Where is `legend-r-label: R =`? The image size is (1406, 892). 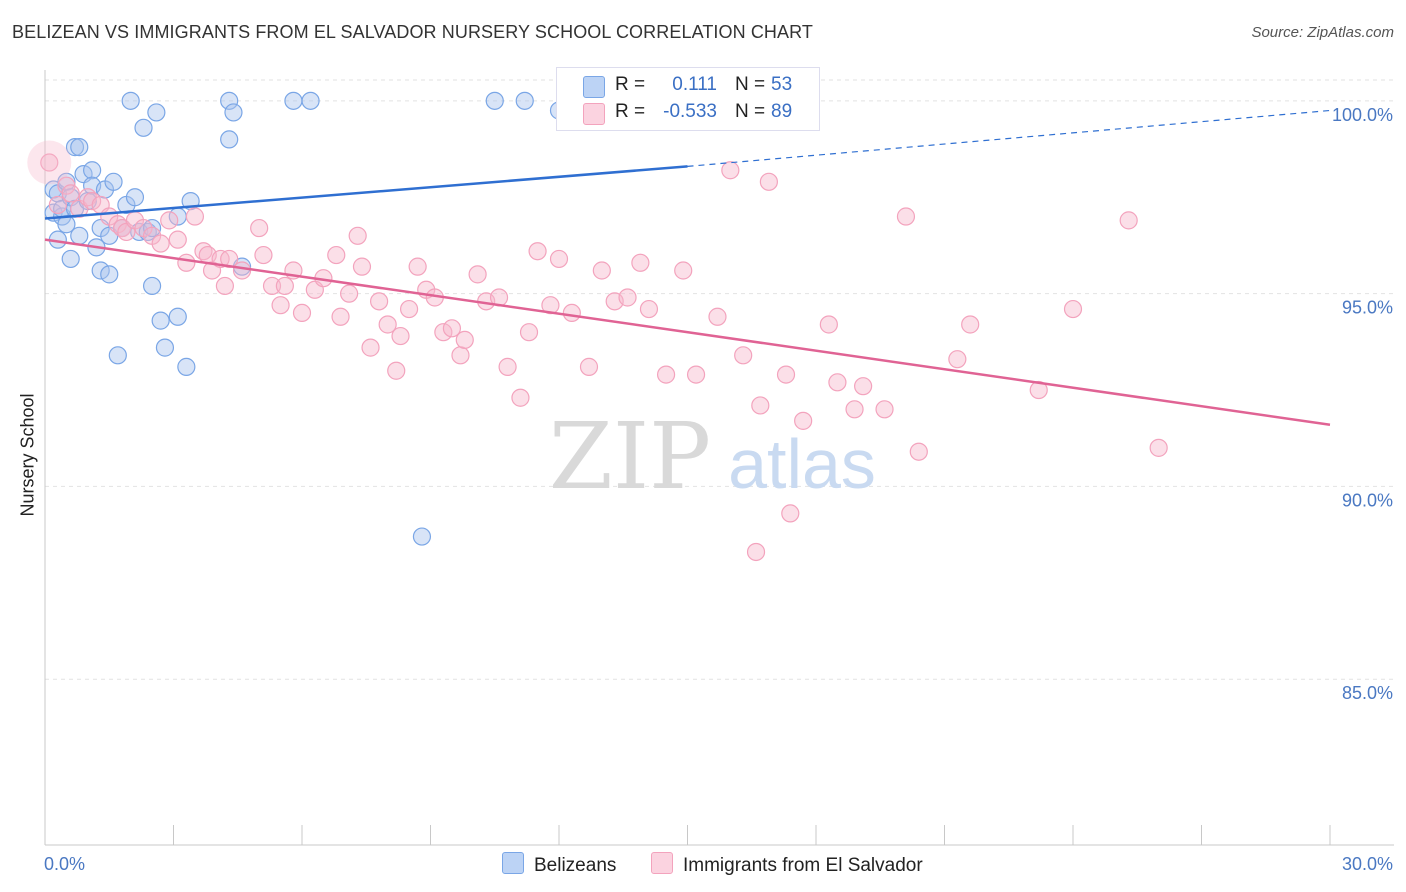 legend-r-label: R = is located at coordinates (630, 111).